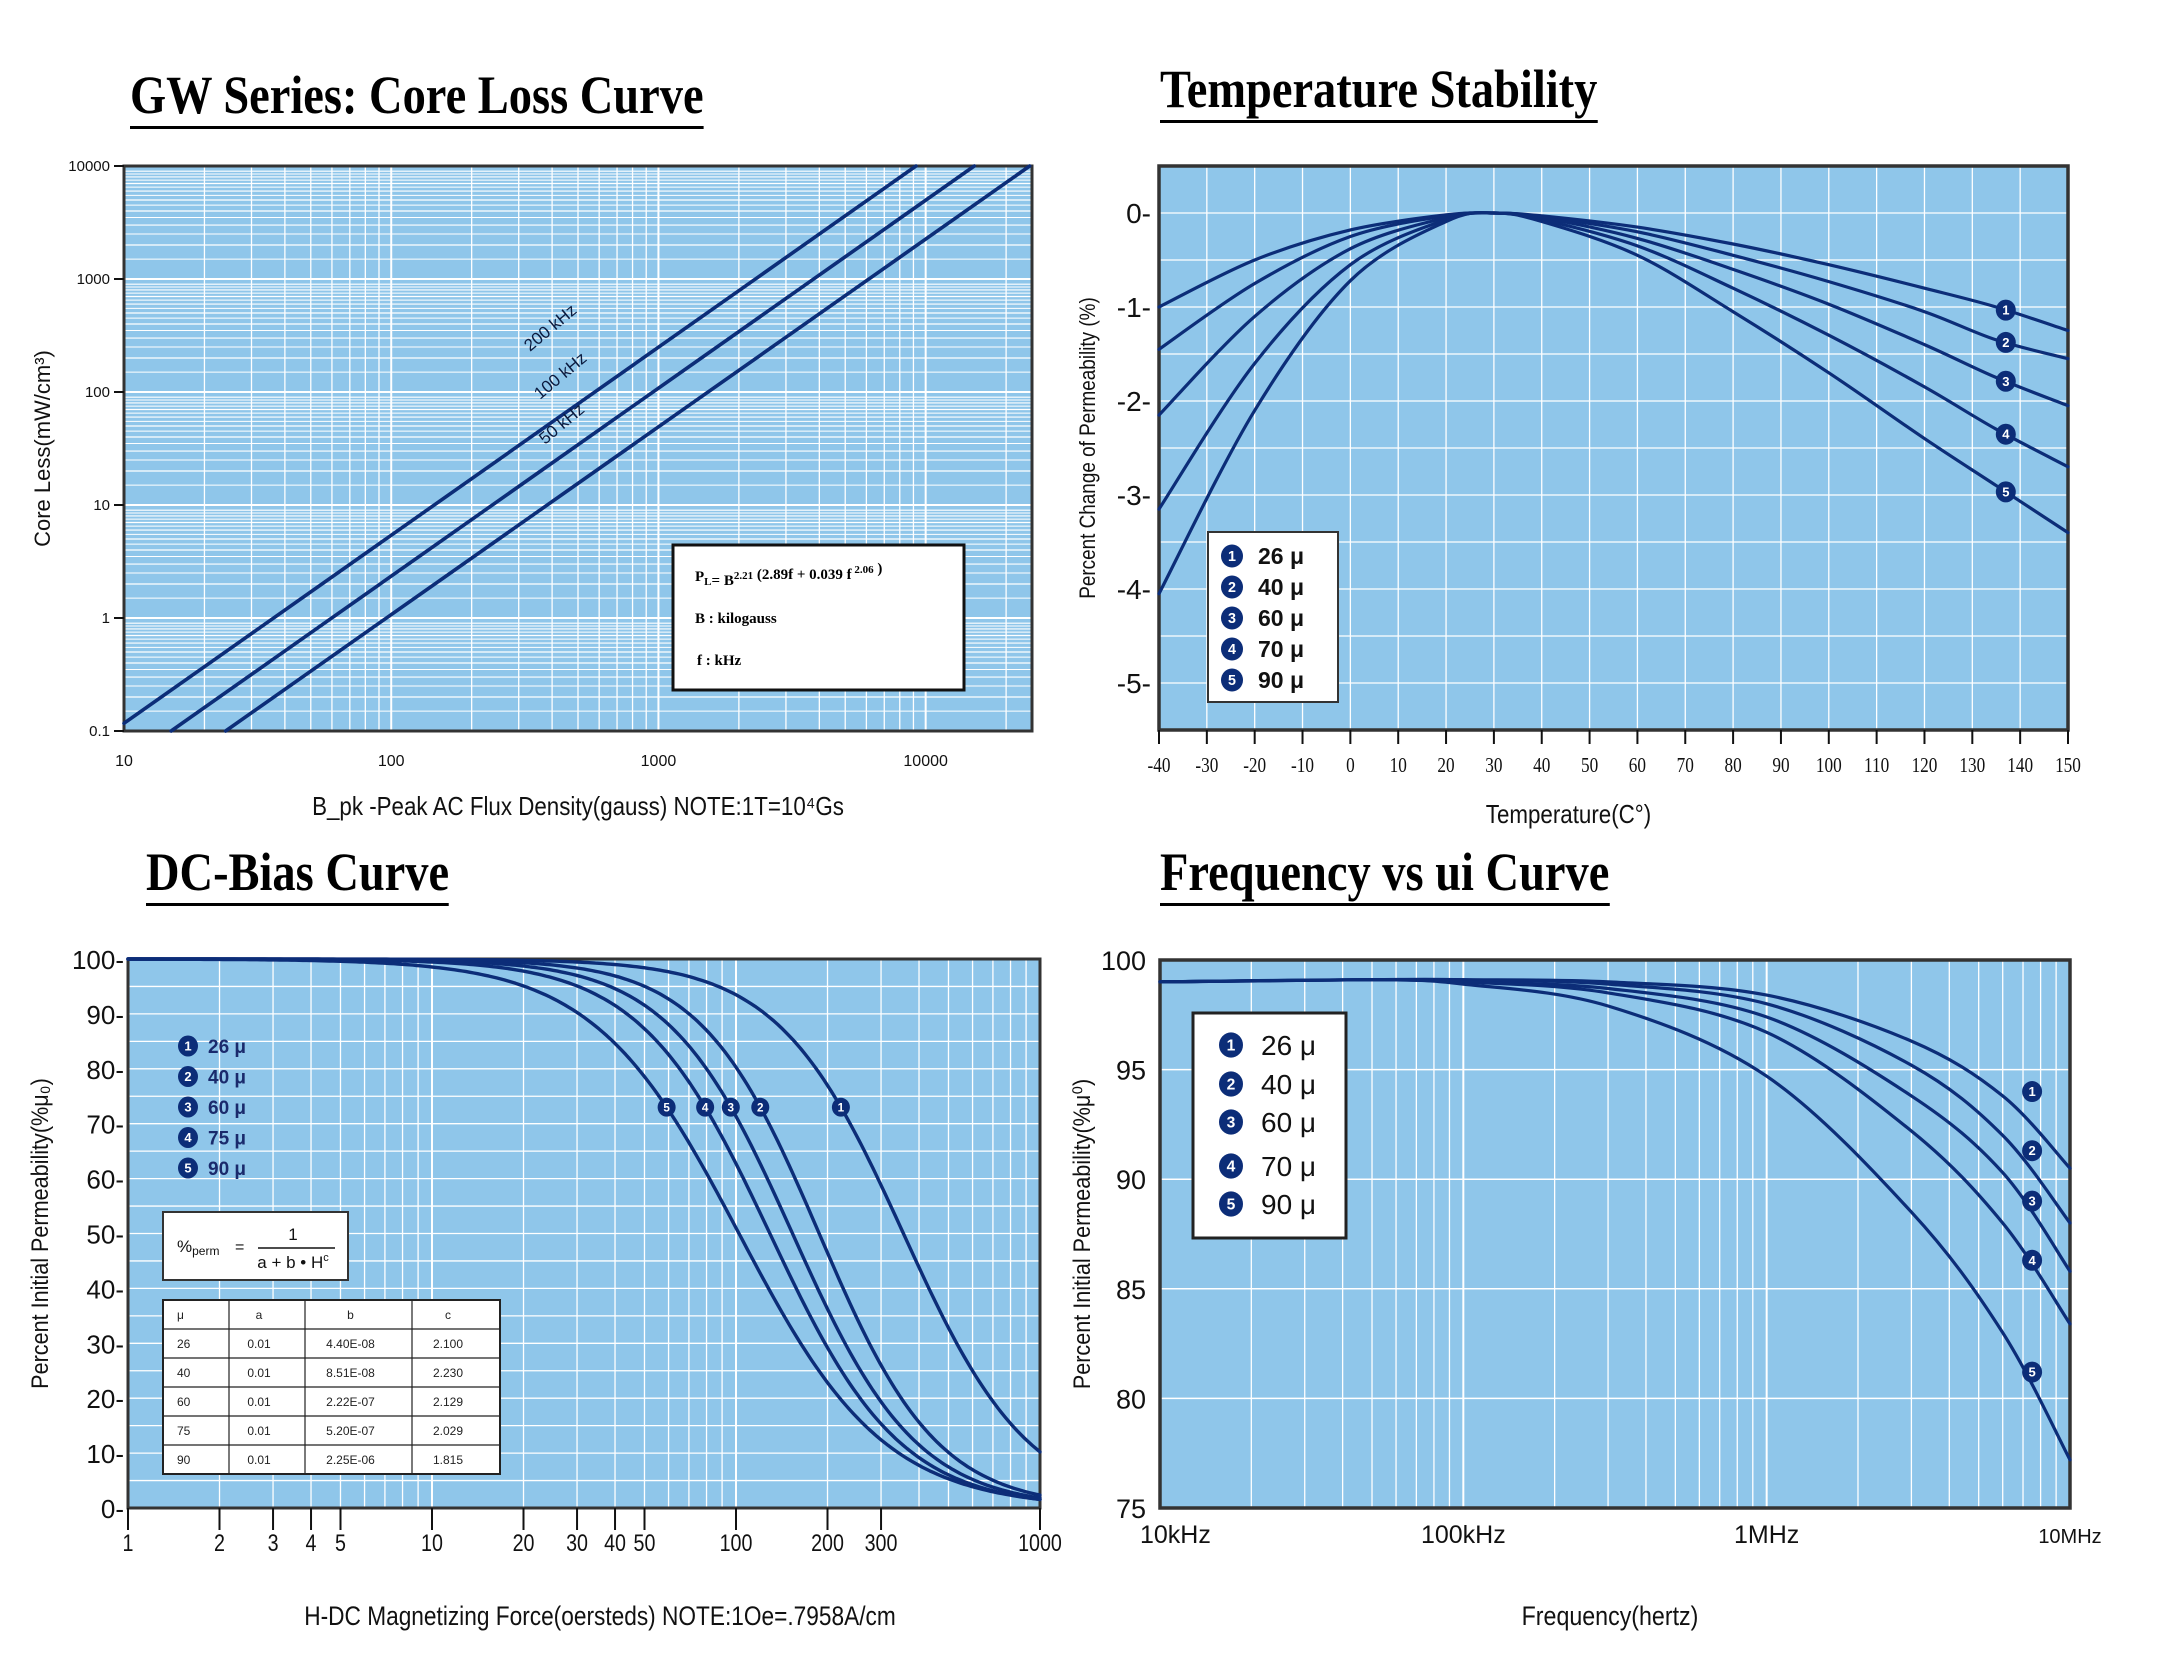 The image size is (2162, 1653). What do you see at coordinates (97, 392) in the screenshot?
I see `y-tick-label: 100` at bounding box center [97, 392].